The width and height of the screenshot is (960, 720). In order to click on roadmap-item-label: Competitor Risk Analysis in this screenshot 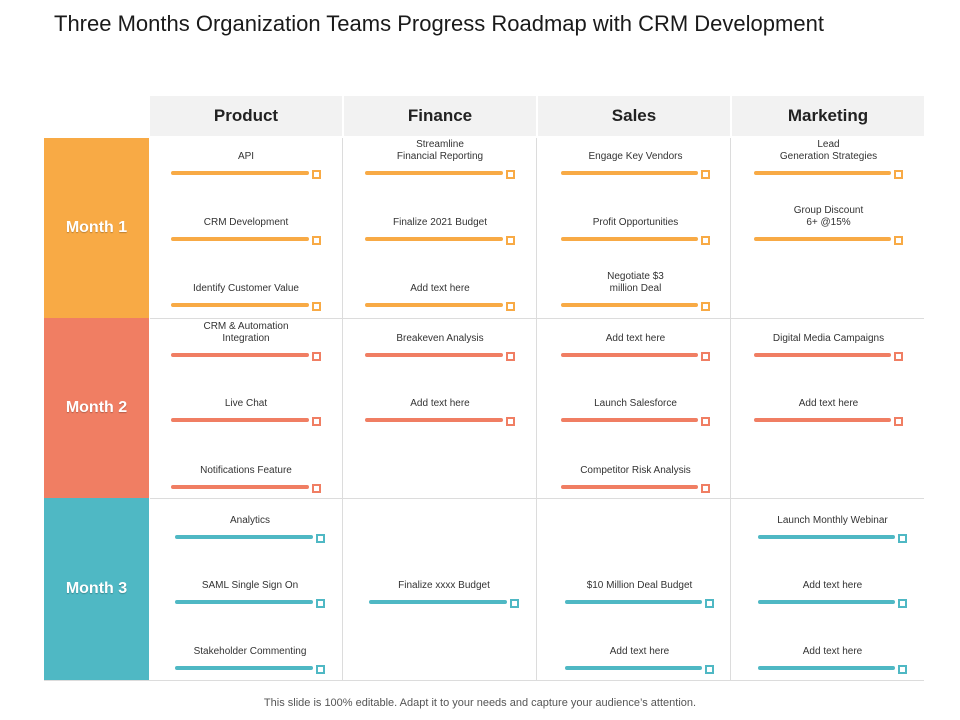, I will do `click(635, 470)`.